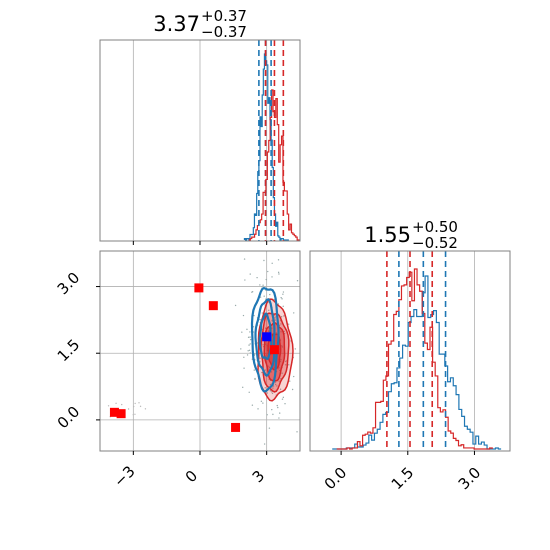 The height and width of the screenshot is (550, 550). What do you see at coordinates (176, 24) in the screenshot?
I see `title-param1: 3.37` at bounding box center [176, 24].